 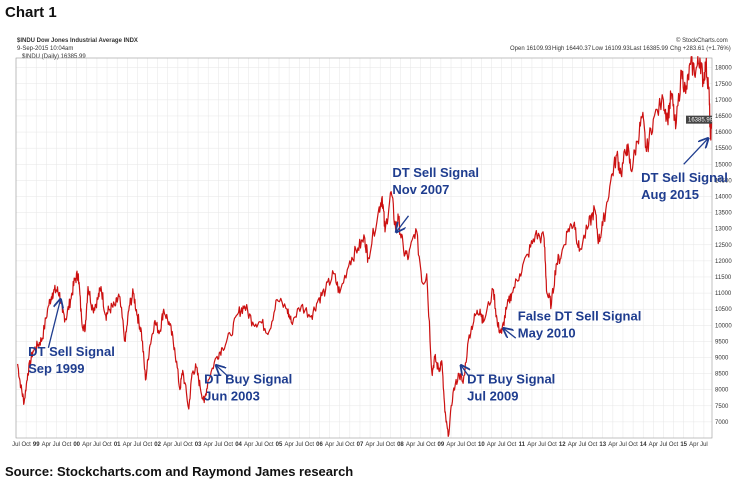 I want to click on annotation-text: False DT Sell Signal, so click(x=580, y=315).